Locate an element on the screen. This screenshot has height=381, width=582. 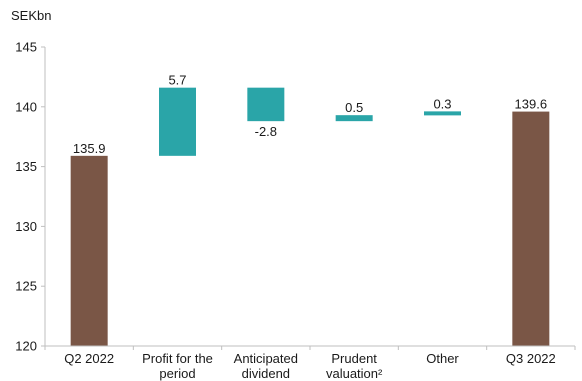
x-tick-label: Prudent valuation² is located at coordinates (354, 366).